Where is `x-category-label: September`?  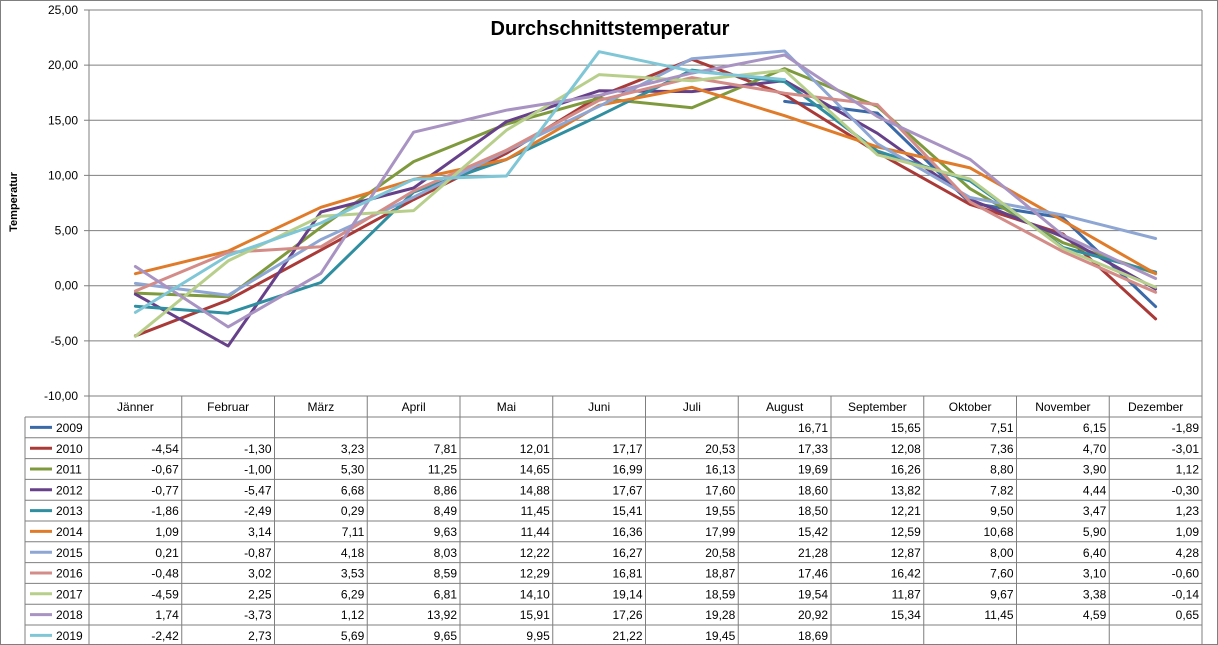 x-category-label: September is located at coordinates (877, 407).